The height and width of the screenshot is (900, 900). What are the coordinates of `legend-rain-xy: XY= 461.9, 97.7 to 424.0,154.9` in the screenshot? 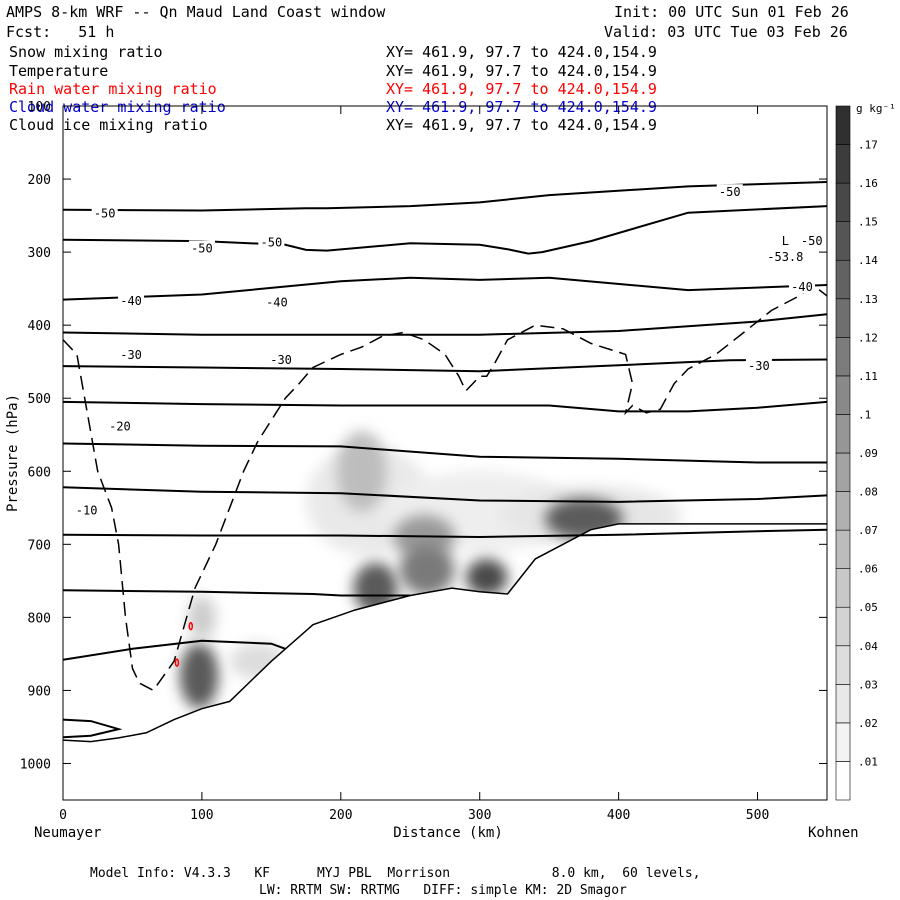 It's located at (521, 89).